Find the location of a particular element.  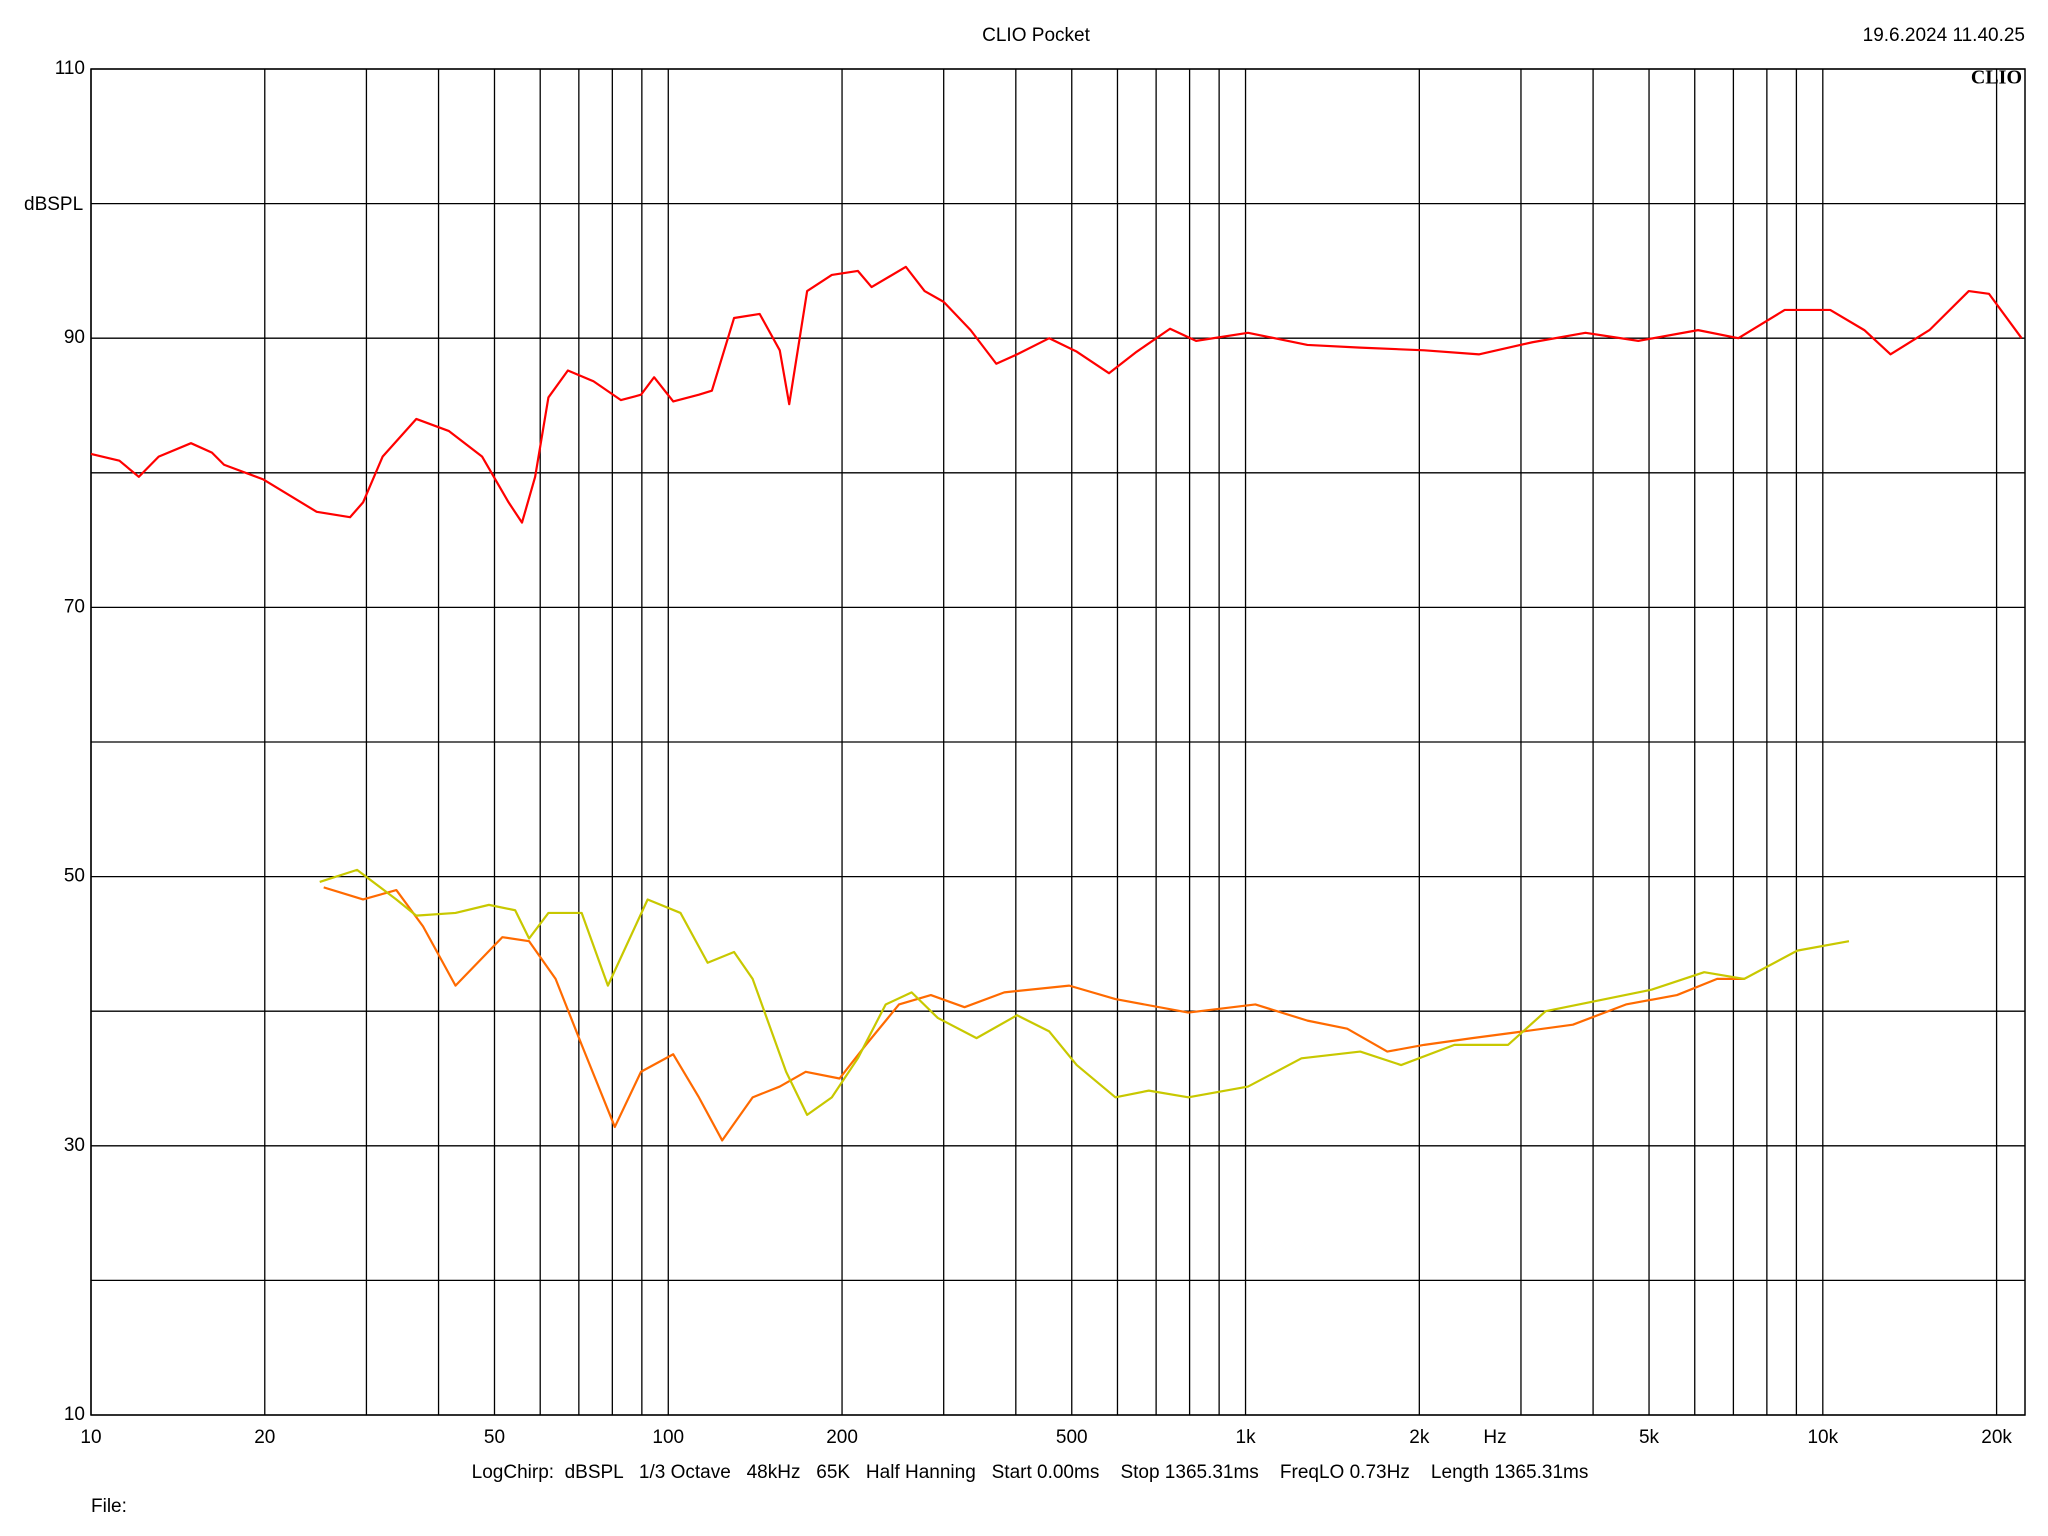

y-tick-label: 50 is located at coordinates (74, 876).